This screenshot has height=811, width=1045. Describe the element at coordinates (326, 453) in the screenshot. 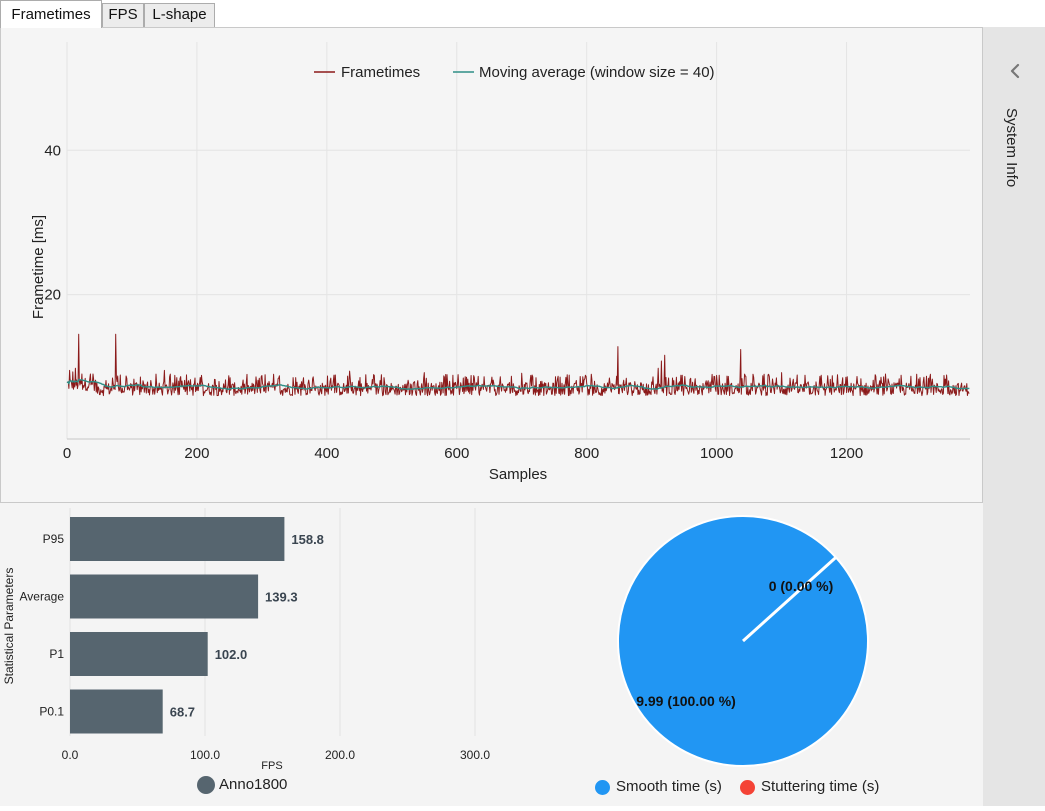

I see `x-tick-label: 400` at that location.